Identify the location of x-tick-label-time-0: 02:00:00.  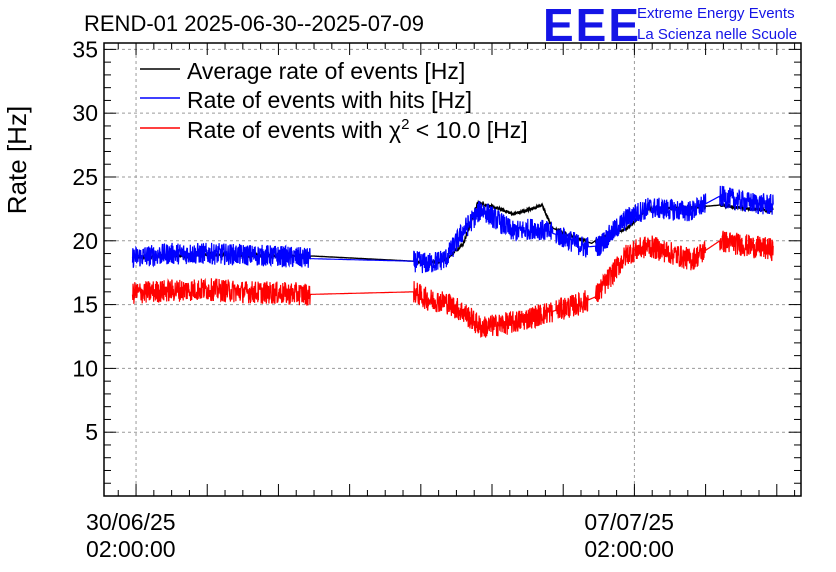
(131, 549).